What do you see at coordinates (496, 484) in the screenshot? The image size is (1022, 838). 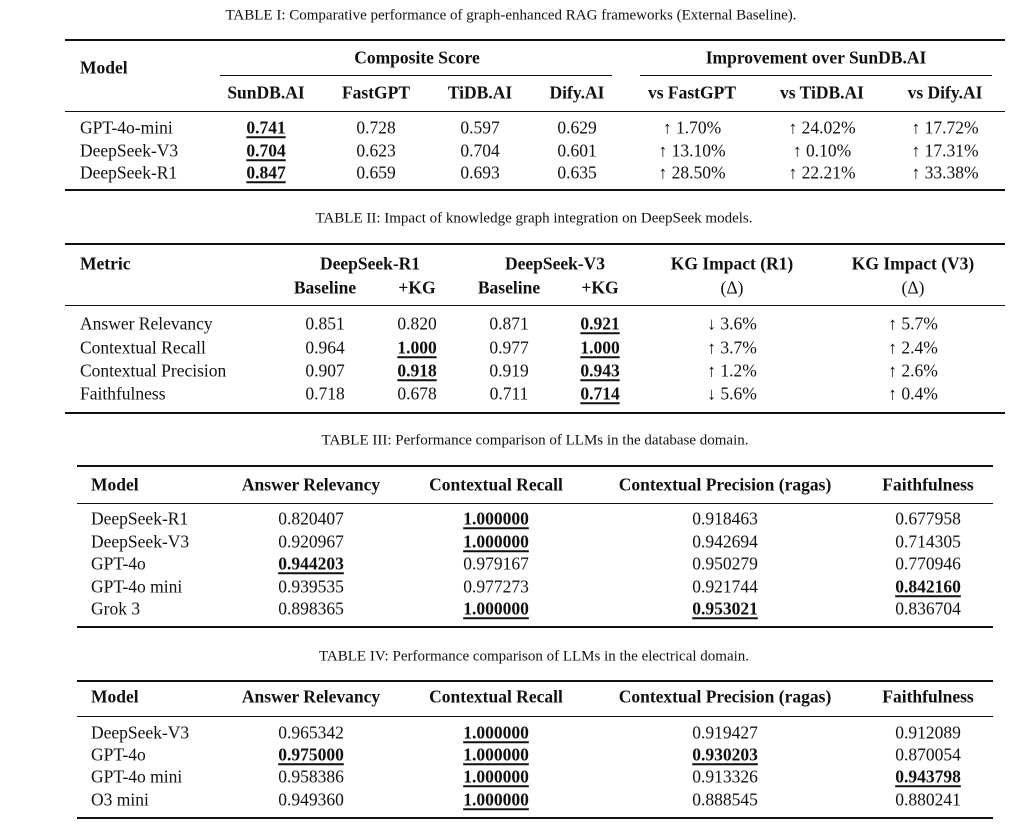 I see `column-header: Contextual Recall` at bounding box center [496, 484].